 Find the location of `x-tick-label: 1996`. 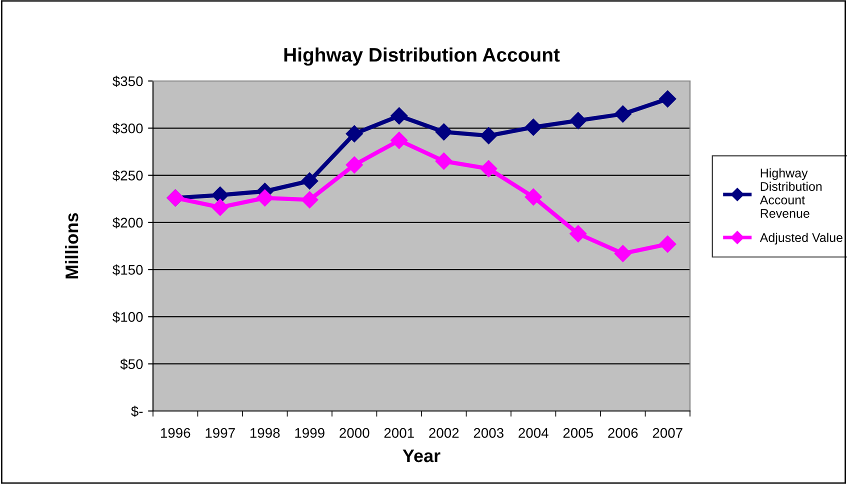

x-tick-label: 1996 is located at coordinates (175, 433).